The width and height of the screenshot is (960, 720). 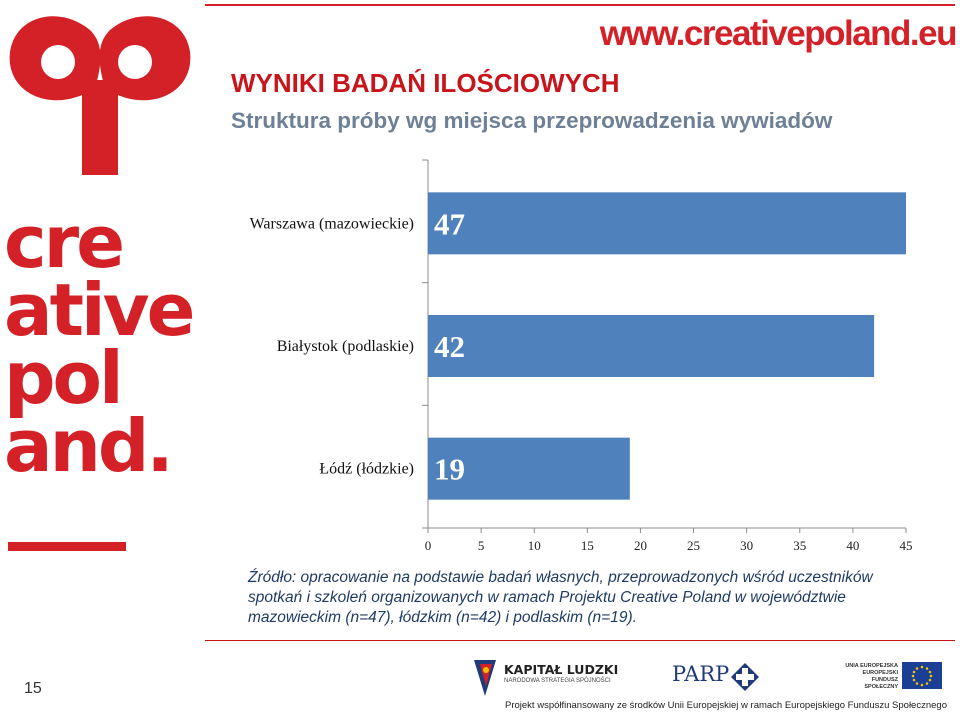 What do you see at coordinates (701, 674) in the screenshot?
I see `parp-text: PARP` at bounding box center [701, 674].